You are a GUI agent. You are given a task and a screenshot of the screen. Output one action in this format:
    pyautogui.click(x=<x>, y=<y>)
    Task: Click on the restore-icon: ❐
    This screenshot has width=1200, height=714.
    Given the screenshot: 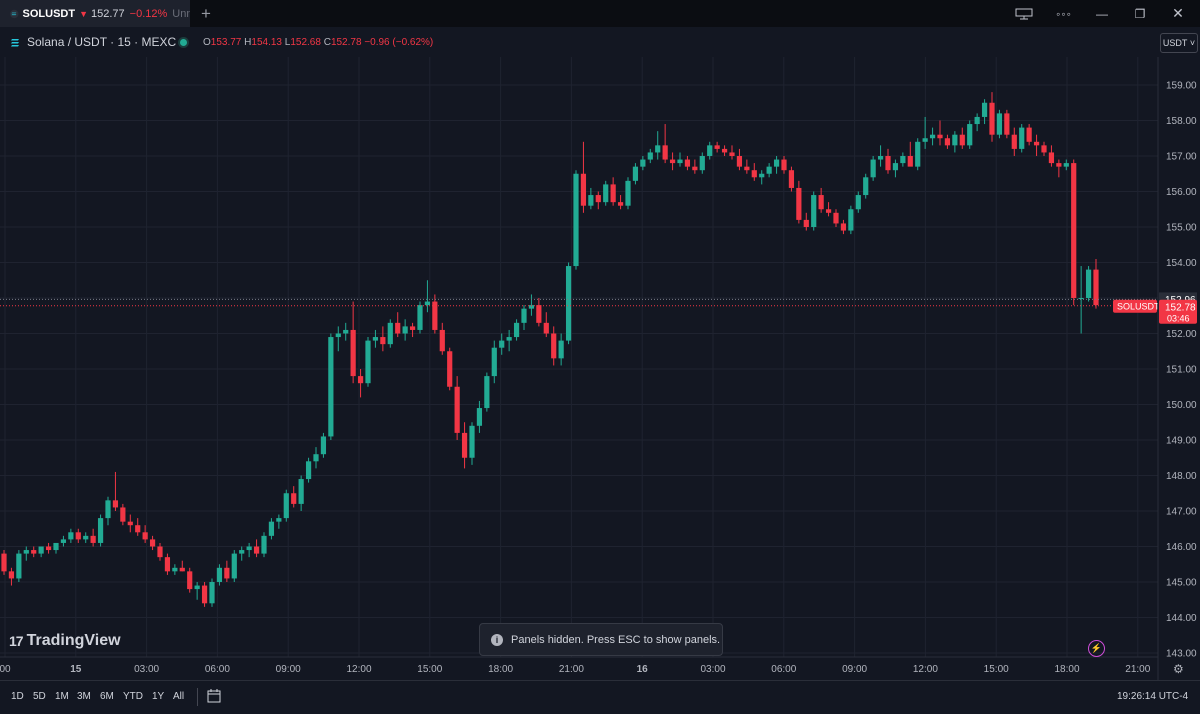 What is the action you would take?
    pyautogui.click(x=1140, y=13)
    